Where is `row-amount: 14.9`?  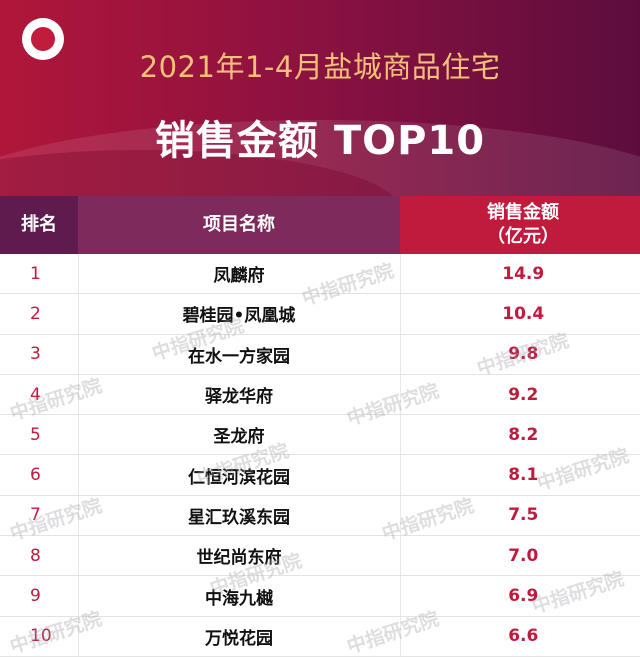 row-amount: 14.9 is located at coordinates (520, 274).